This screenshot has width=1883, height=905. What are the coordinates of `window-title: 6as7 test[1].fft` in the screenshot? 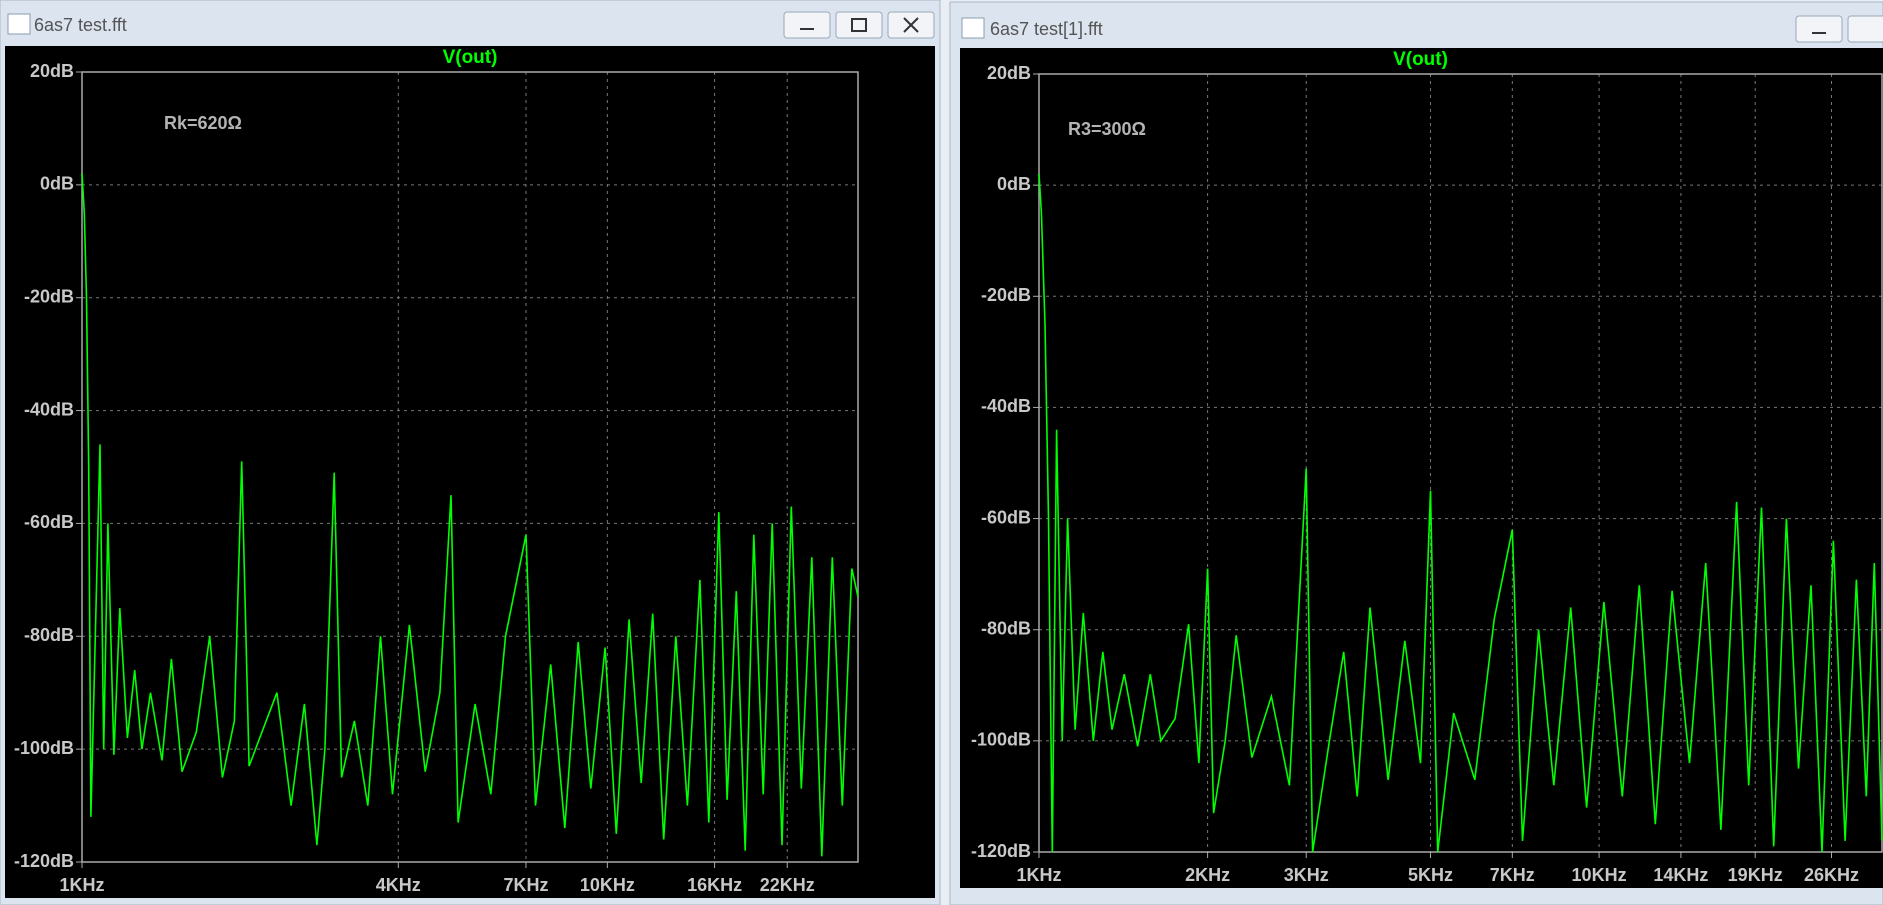 It's located at (1046, 29).